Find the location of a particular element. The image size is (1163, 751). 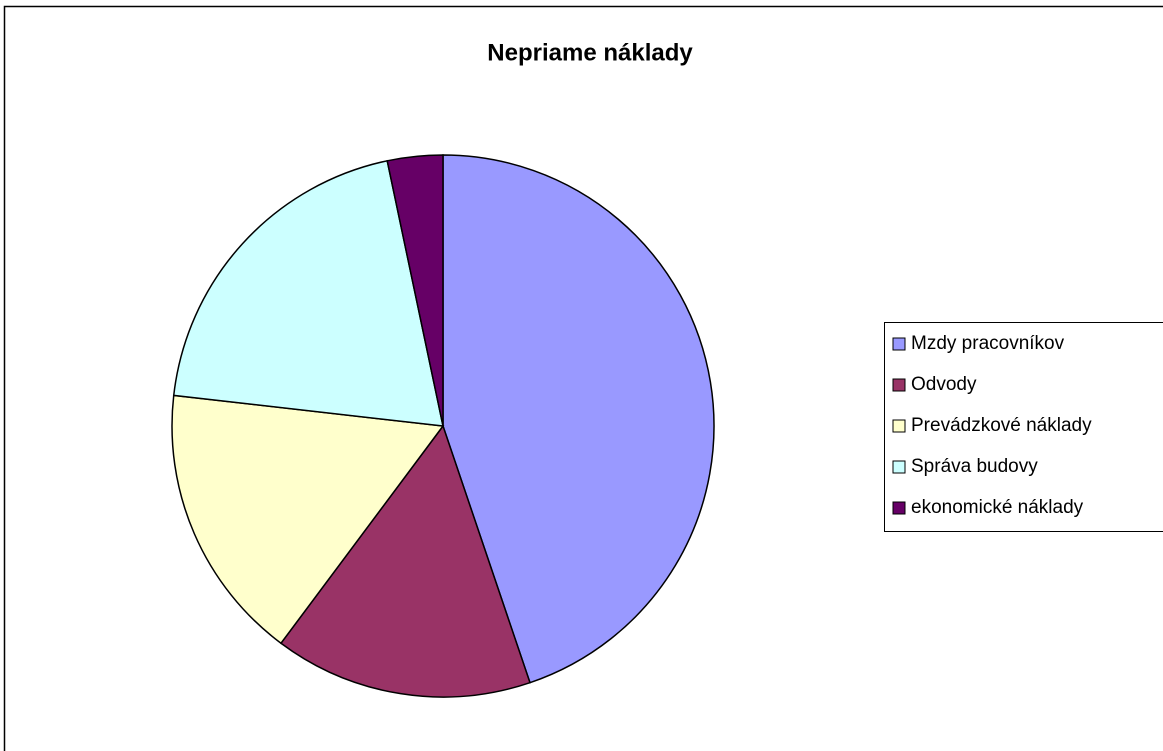

legend-label: Správa budovy is located at coordinates (974, 466).